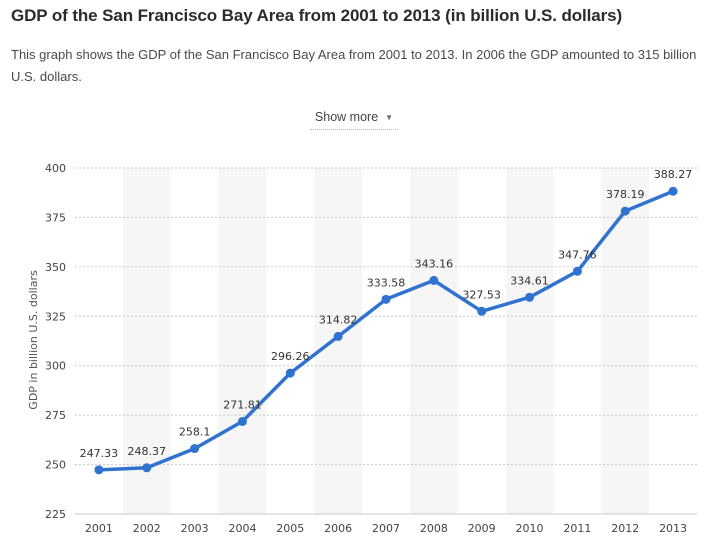 This screenshot has height=556, width=720. Describe the element at coordinates (147, 451) in the screenshot. I see `data-label: 248.37` at that location.